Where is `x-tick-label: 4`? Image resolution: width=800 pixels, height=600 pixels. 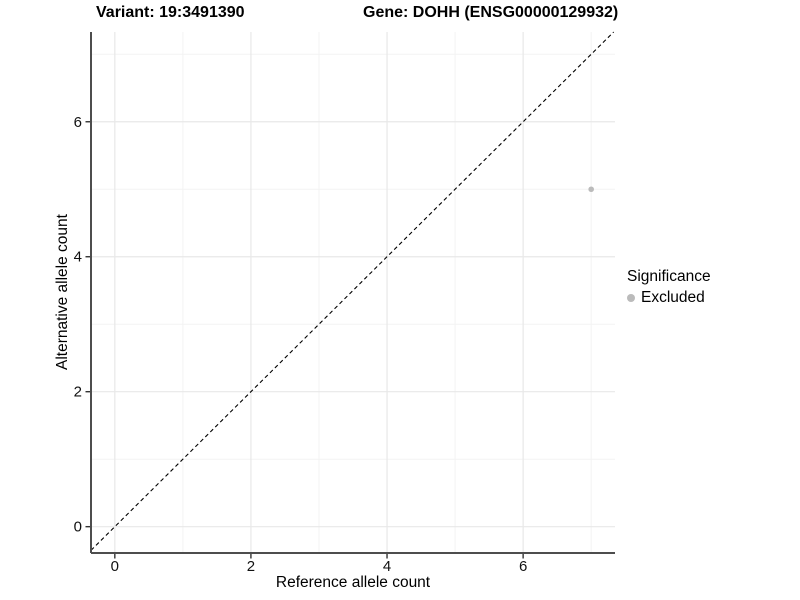 x-tick-label: 4 is located at coordinates (387, 566).